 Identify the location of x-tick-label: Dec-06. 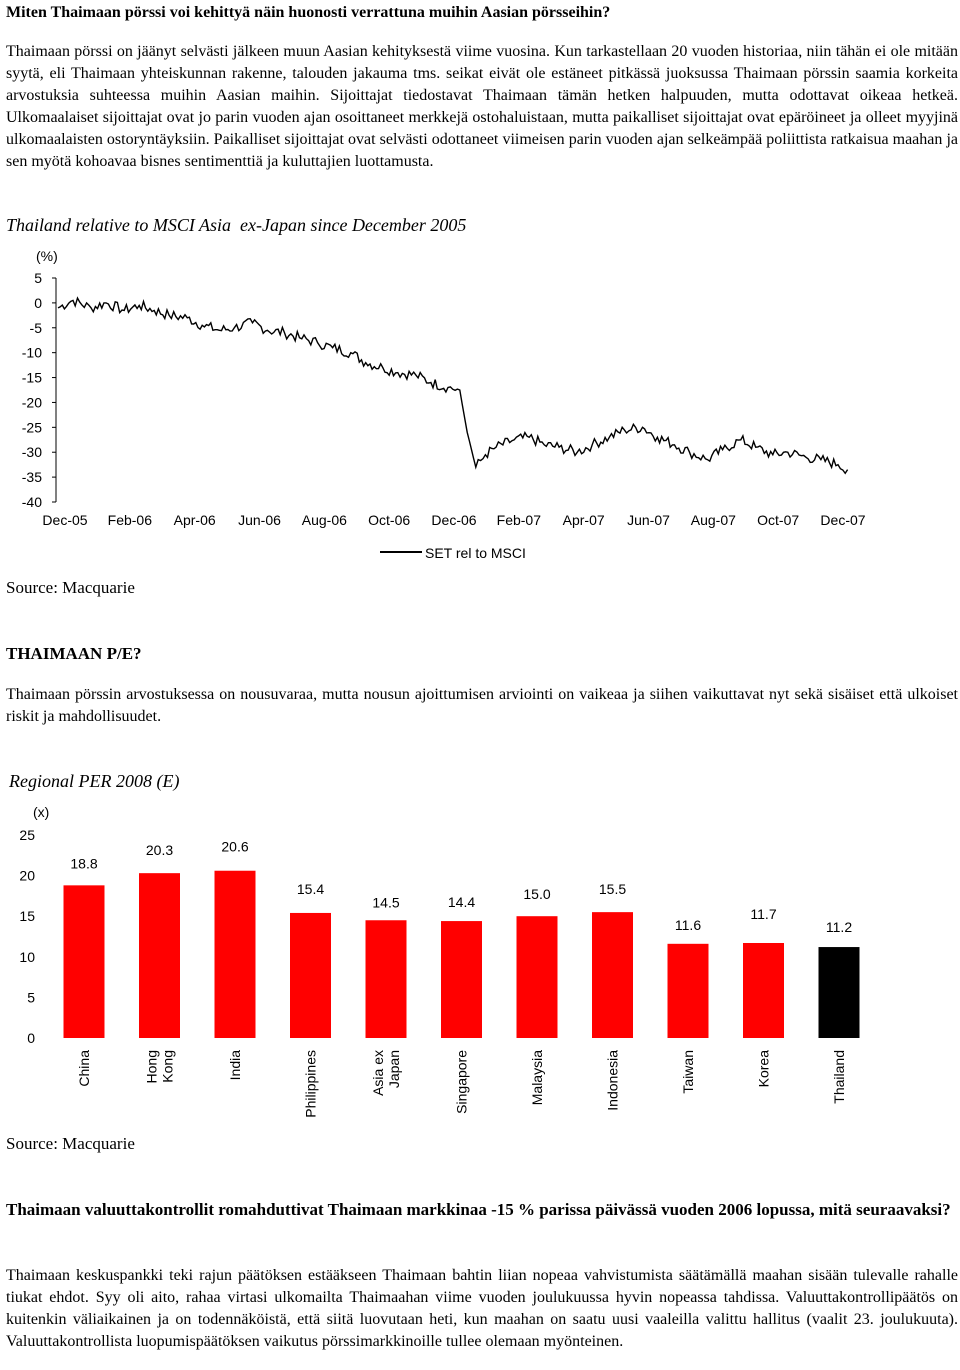
(453, 520).